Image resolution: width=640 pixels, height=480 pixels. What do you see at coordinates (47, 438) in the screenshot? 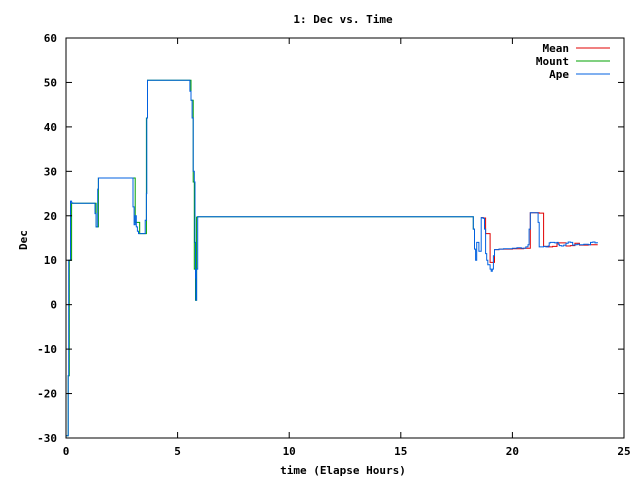
I see `y-tick-label: -30` at bounding box center [47, 438].